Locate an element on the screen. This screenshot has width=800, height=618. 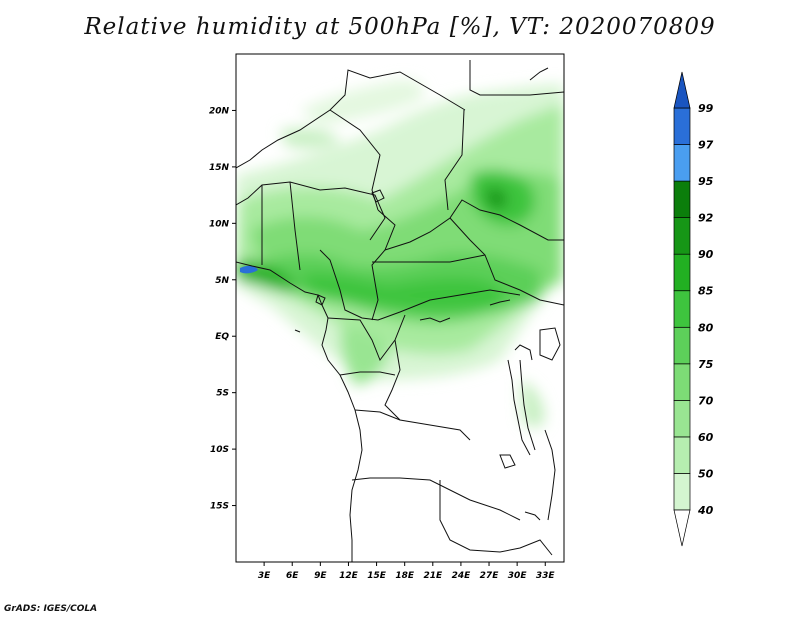
colorbar-label: 92 is located at coordinates (706, 218).